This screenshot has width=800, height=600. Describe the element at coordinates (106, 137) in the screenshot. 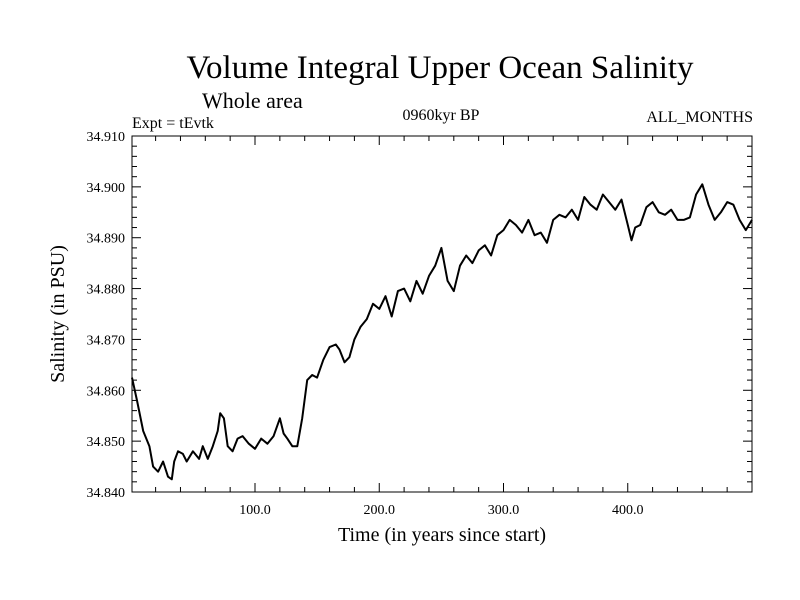

I see `y-tick-label: 34.910` at that location.